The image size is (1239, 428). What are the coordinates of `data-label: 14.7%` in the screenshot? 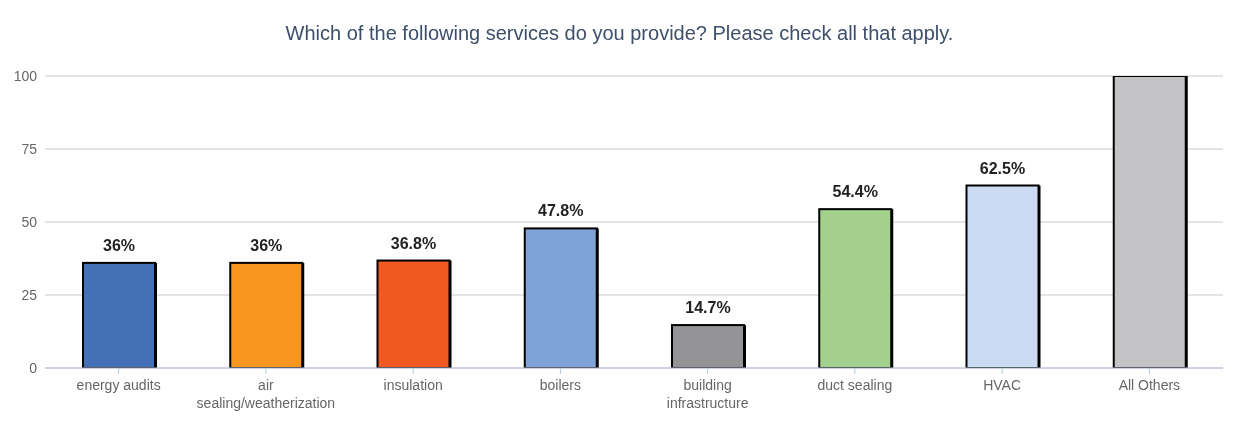 It's located at (708, 308).